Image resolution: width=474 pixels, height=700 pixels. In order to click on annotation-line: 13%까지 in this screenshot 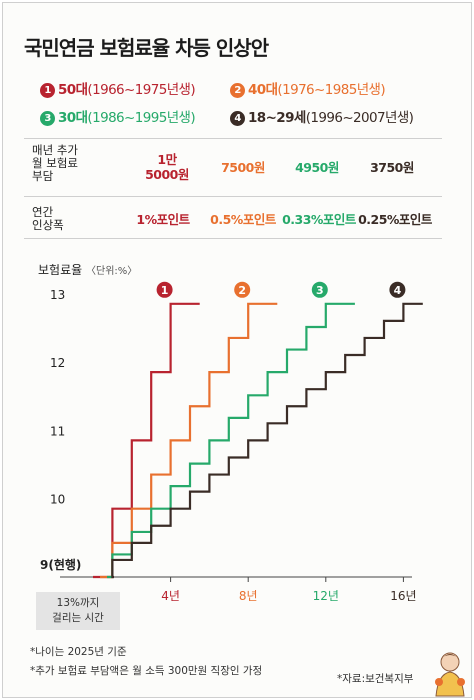, I will do `click(78, 603)`.